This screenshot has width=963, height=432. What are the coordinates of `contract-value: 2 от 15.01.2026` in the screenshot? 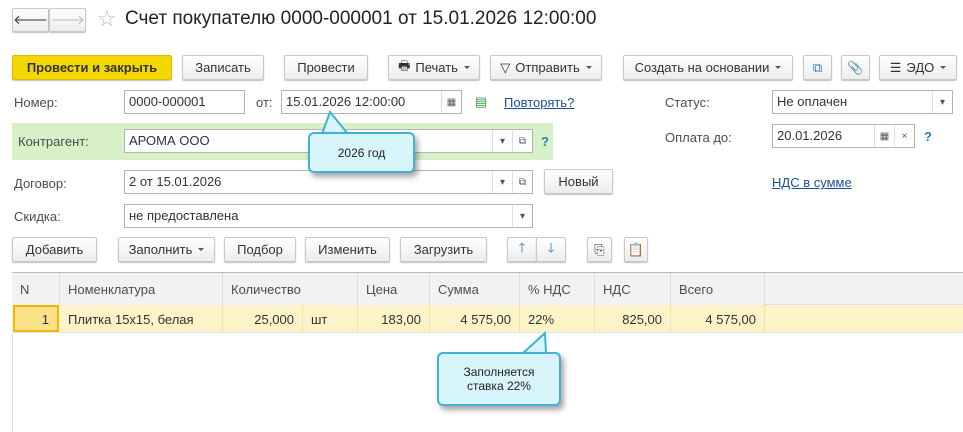 It's located at (175, 181).